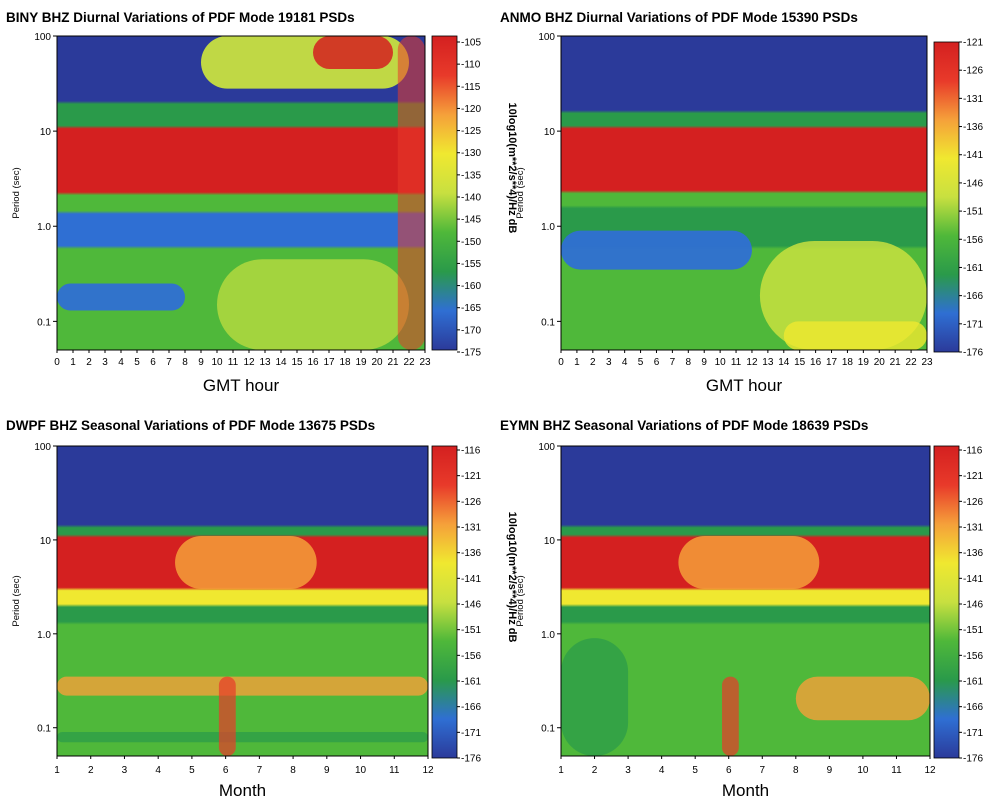  What do you see at coordinates (512, 167) in the screenshot?
I see `colorbar-label: 10log10(m**2/s**4)/Hz dB` at bounding box center [512, 167].